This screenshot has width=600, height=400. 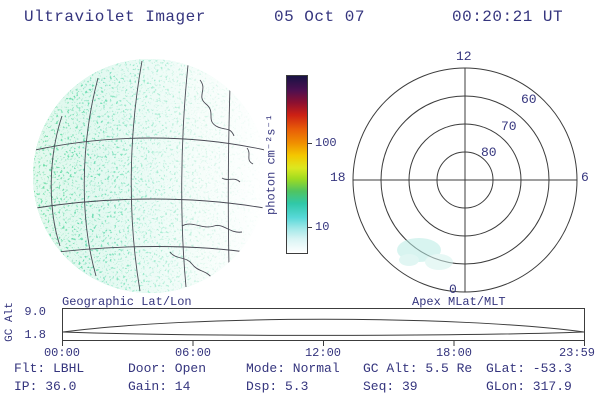 I want to click on x-axis-ticks, so click(x=323, y=343).